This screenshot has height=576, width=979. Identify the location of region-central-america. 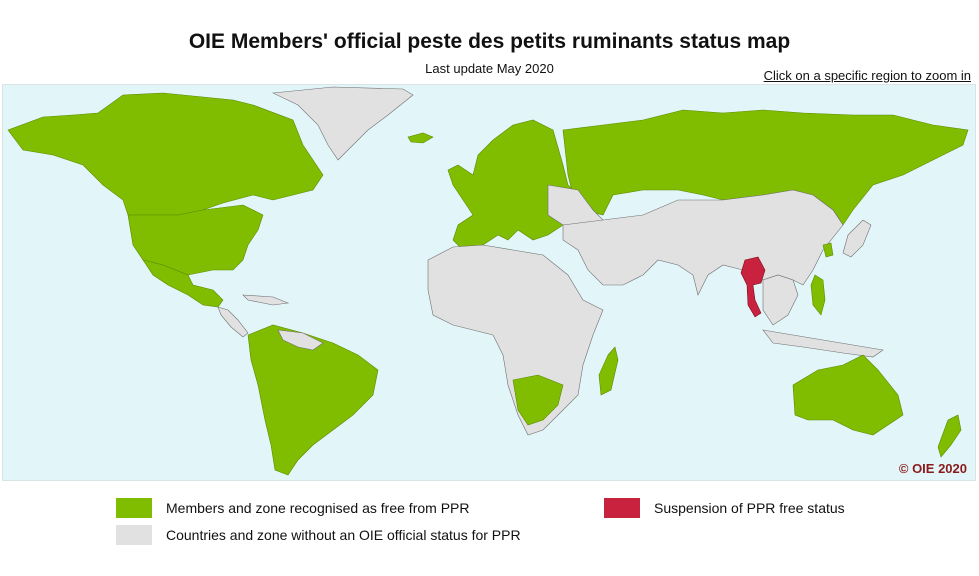
(233, 322).